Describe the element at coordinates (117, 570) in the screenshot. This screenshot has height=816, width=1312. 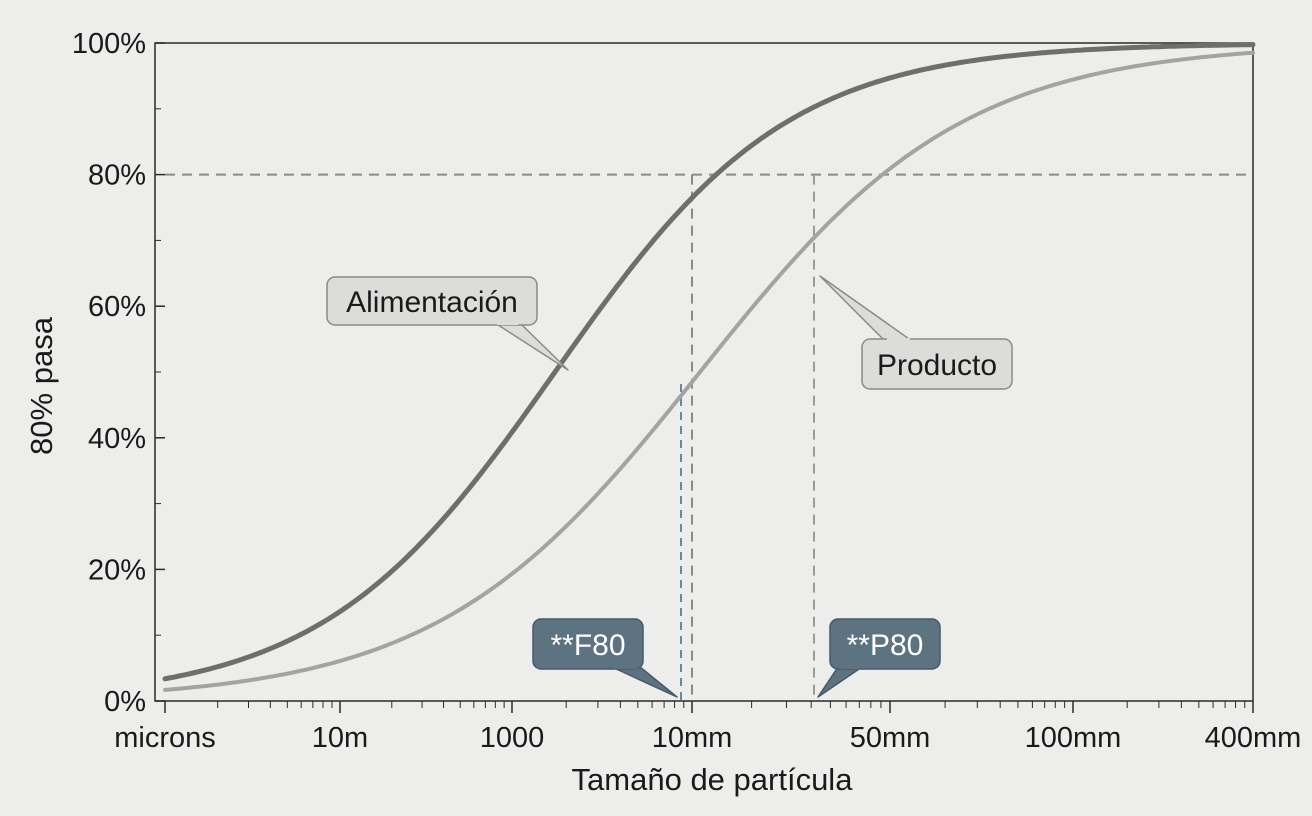
I see `y-tick-label: 20%` at that location.